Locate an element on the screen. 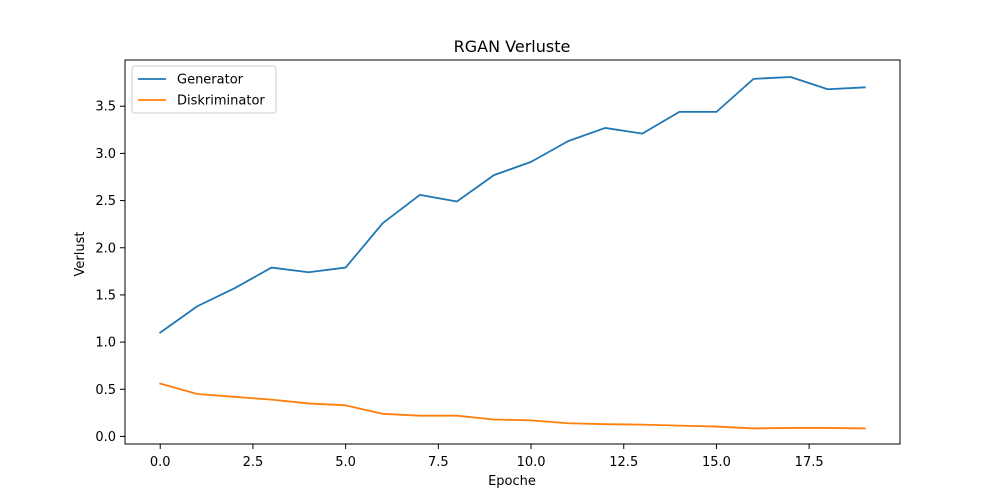  y-tick-label: 2.0 is located at coordinates (105, 248).